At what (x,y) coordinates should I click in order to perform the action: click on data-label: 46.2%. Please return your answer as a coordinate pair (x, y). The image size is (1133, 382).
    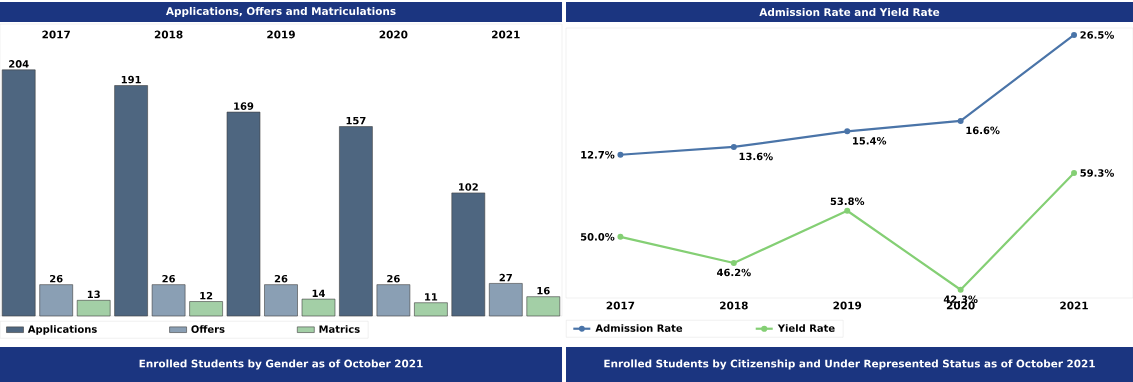
    Looking at the image, I should click on (734, 272).